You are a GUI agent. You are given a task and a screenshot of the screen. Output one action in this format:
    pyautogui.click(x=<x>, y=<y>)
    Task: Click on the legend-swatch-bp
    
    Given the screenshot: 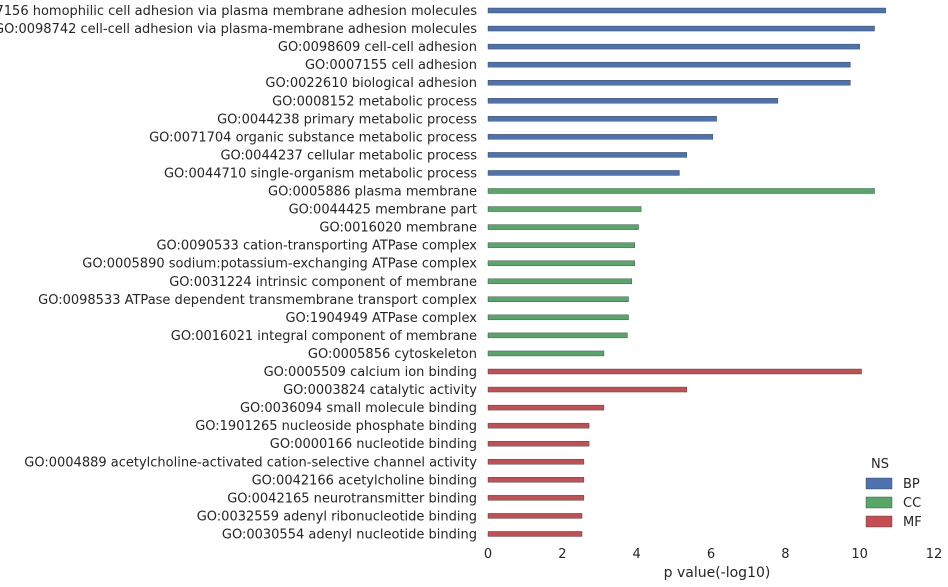 What is the action you would take?
    pyautogui.click(x=879, y=483)
    